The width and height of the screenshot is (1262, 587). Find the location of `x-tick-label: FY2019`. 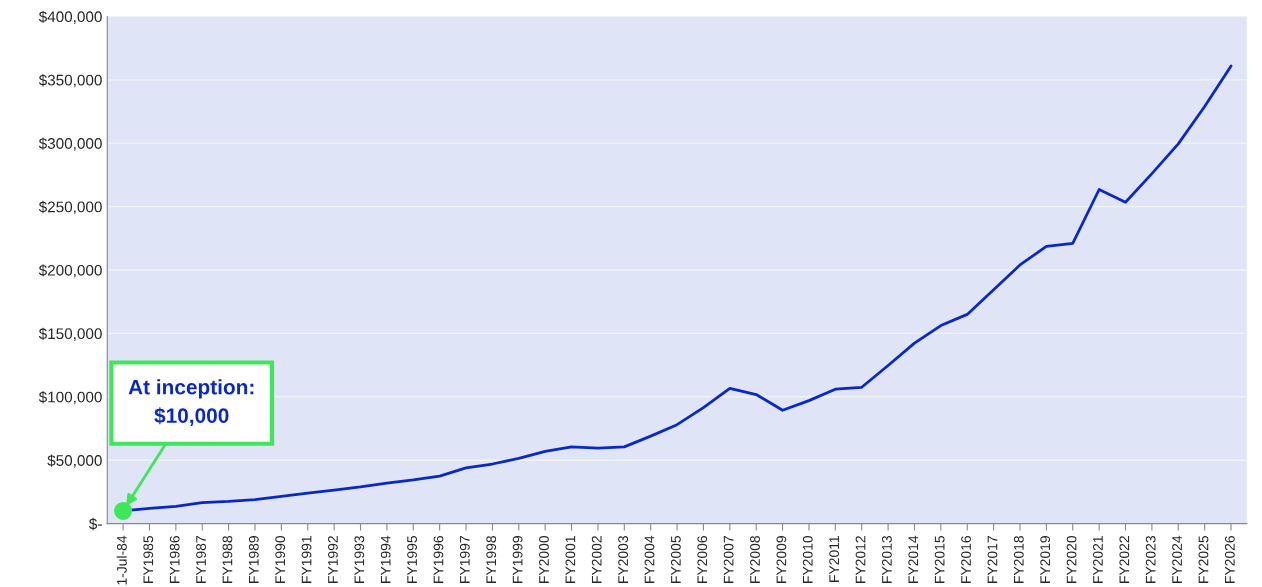

x-tick-label: FY2019 is located at coordinates (1045, 559).